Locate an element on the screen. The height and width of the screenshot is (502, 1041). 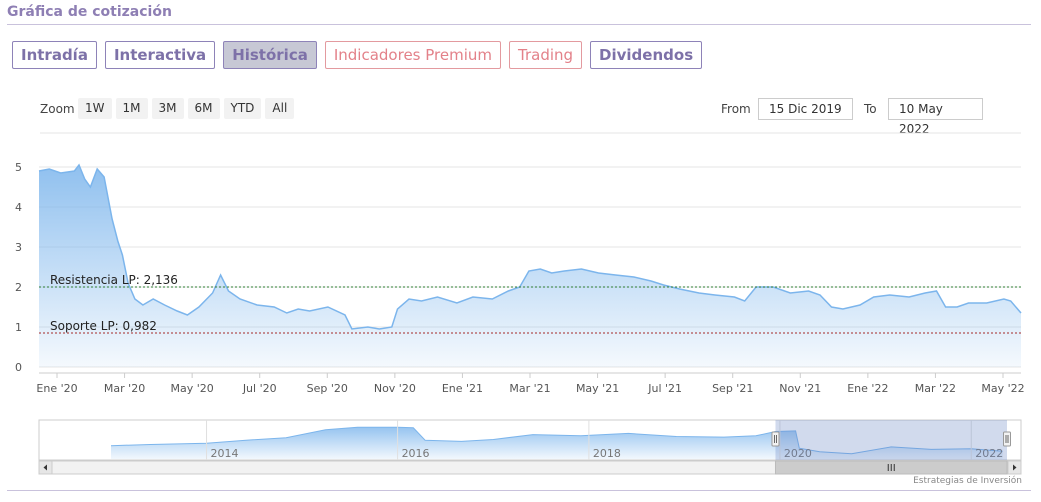
x-tick-label: Sep '20 is located at coordinates (327, 388).